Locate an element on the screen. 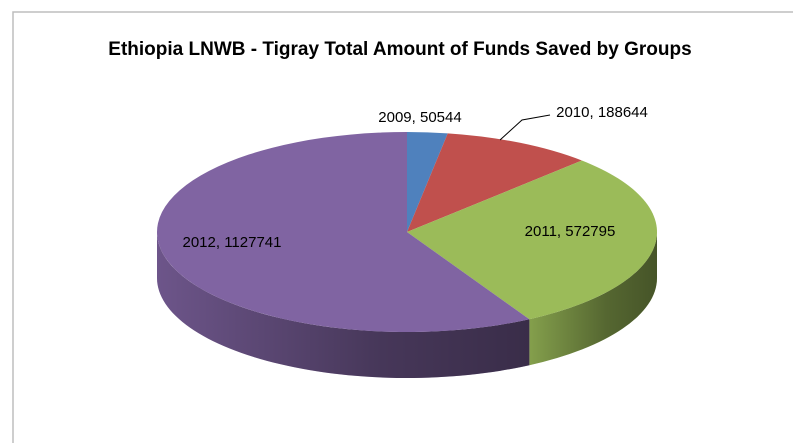 The width and height of the screenshot is (793, 443). data-label: 2011, 572795 is located at coordinates (570, 231).